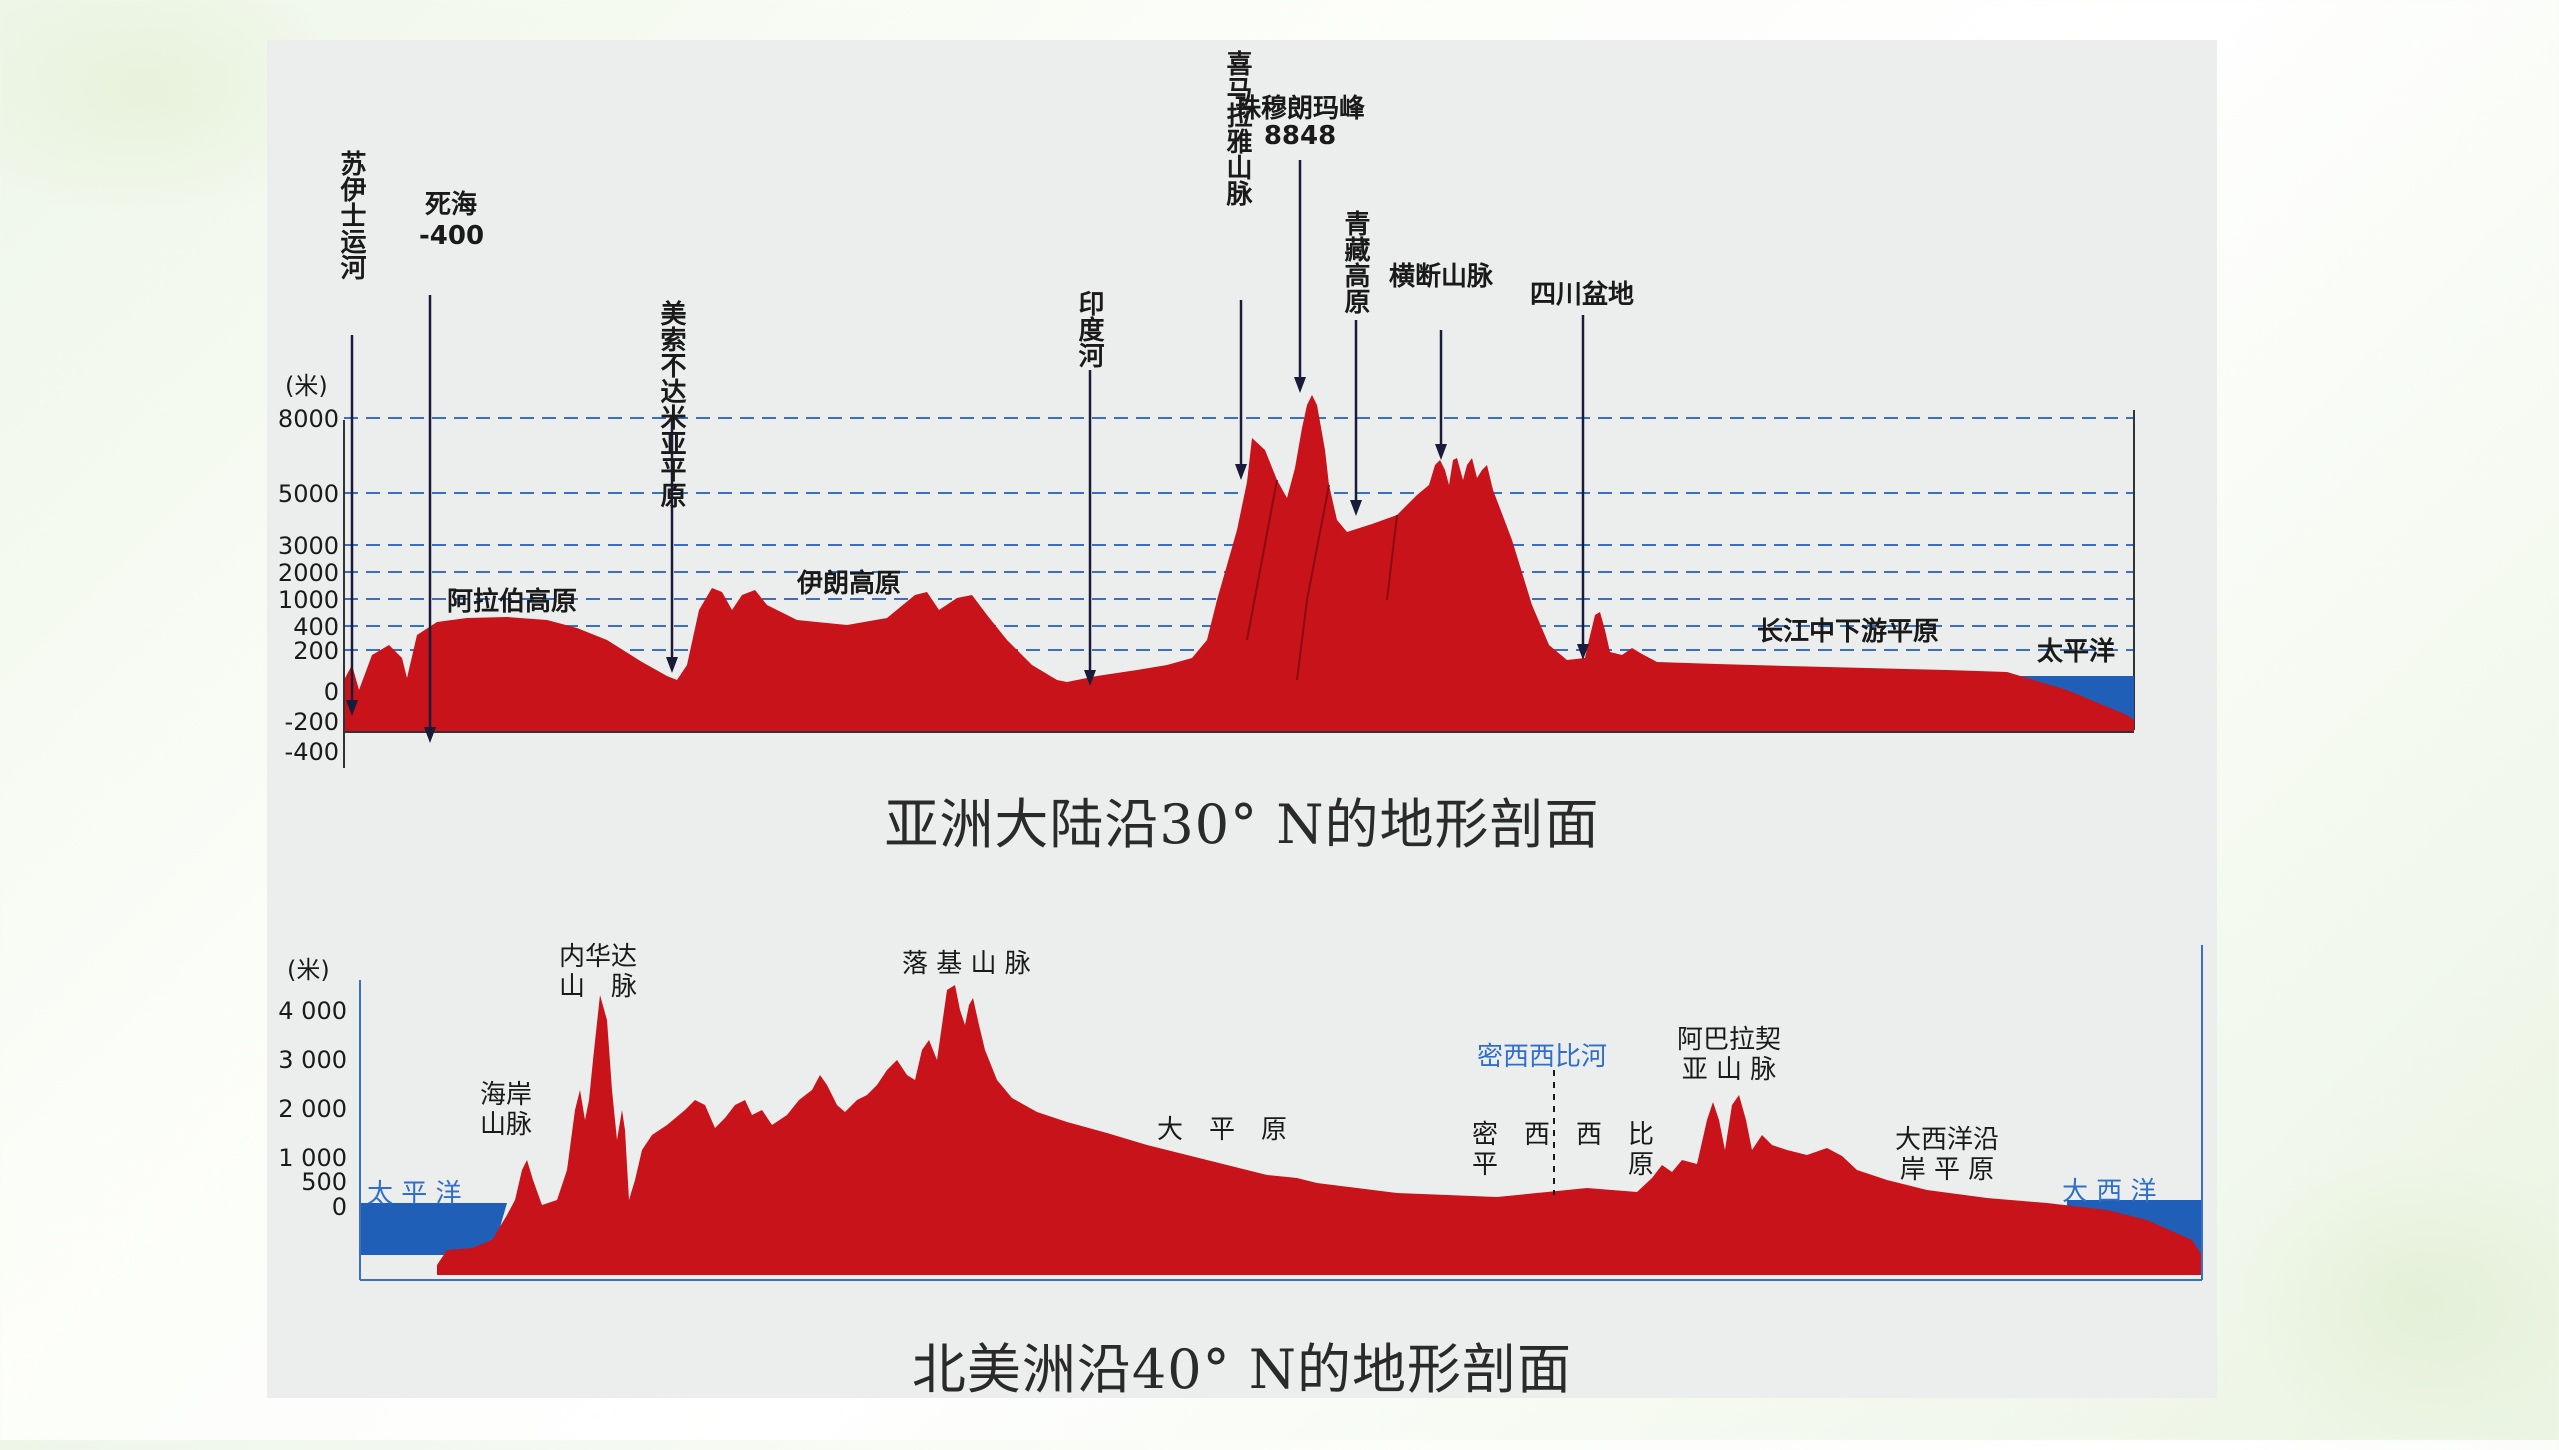  What do you see at coordinates (671, 404) in the screenshot?
I see `label-mesopotamia: 美索不达米亚平原` at bounding box center [671, 404].